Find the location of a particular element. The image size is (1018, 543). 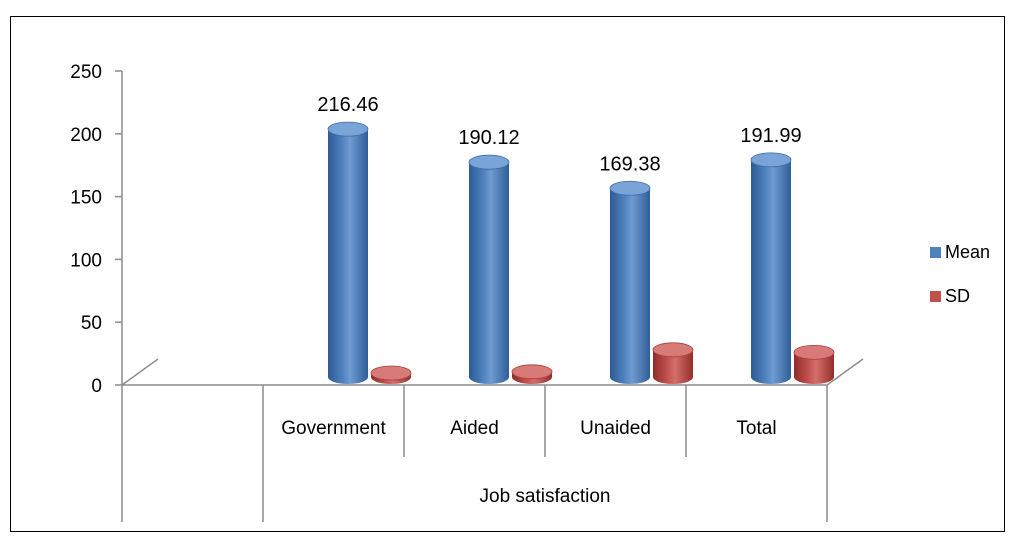

floor-left-edge is located at coordinates (140, 372).